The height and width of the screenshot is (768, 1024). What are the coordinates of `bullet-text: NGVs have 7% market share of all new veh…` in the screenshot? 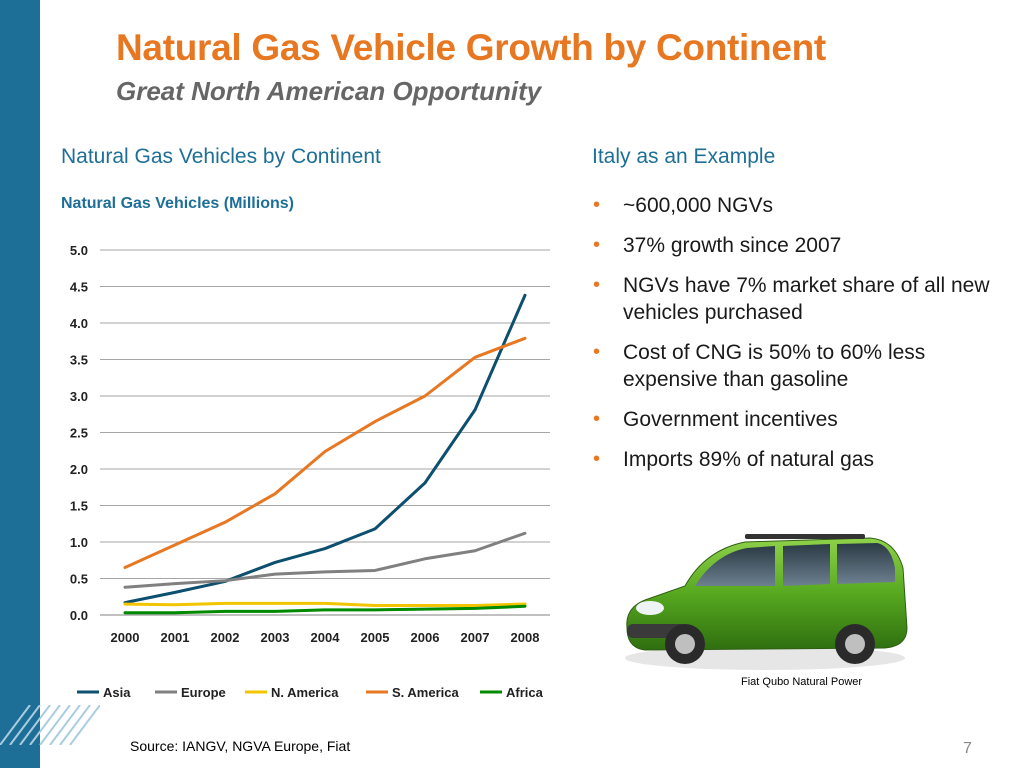 It's located at (806, 299).